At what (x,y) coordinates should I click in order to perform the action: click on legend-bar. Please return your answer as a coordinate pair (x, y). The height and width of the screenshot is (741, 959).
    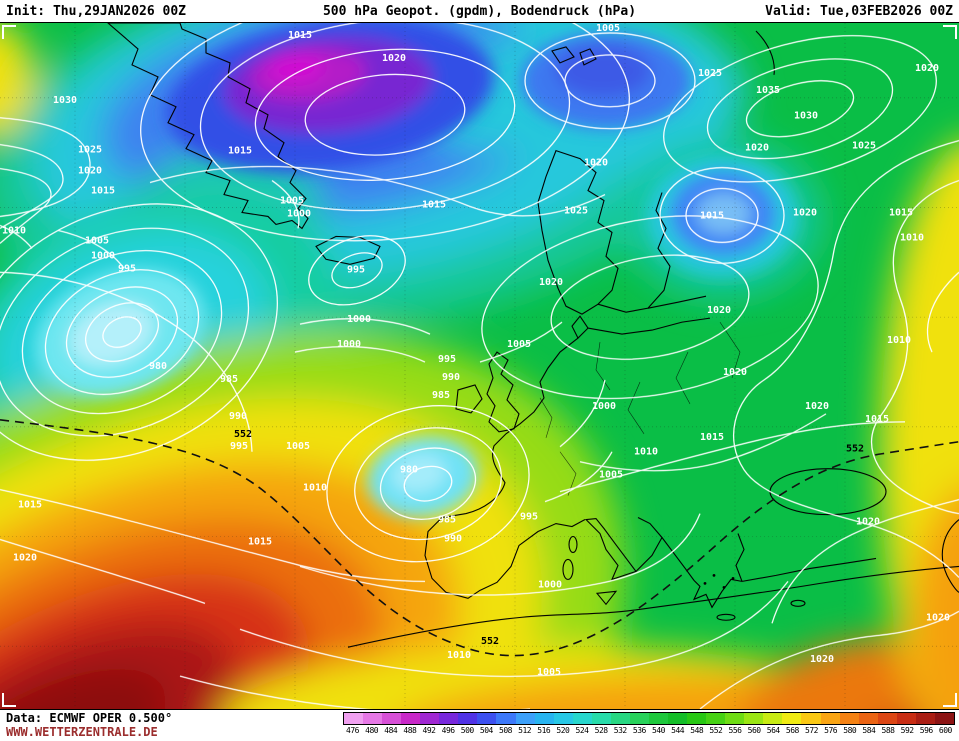
    Looking at the image, I should click on (648, 718).